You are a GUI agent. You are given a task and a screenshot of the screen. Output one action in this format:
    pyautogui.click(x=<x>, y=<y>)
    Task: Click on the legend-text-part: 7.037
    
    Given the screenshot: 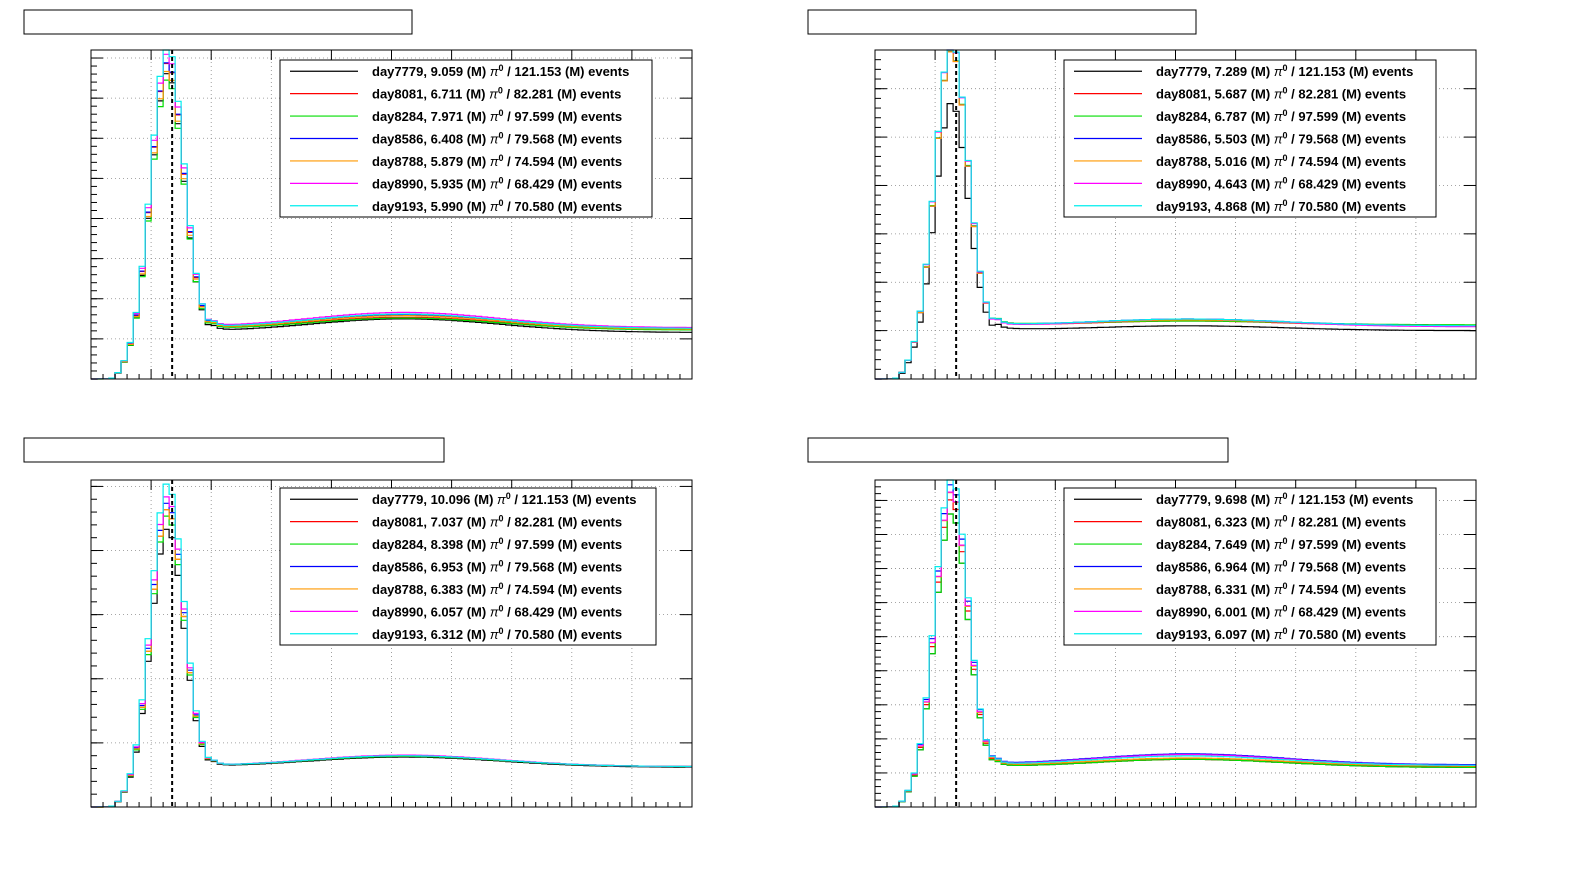 What is the action you would take?
    pyautogui.click(x=447, y=522)
    